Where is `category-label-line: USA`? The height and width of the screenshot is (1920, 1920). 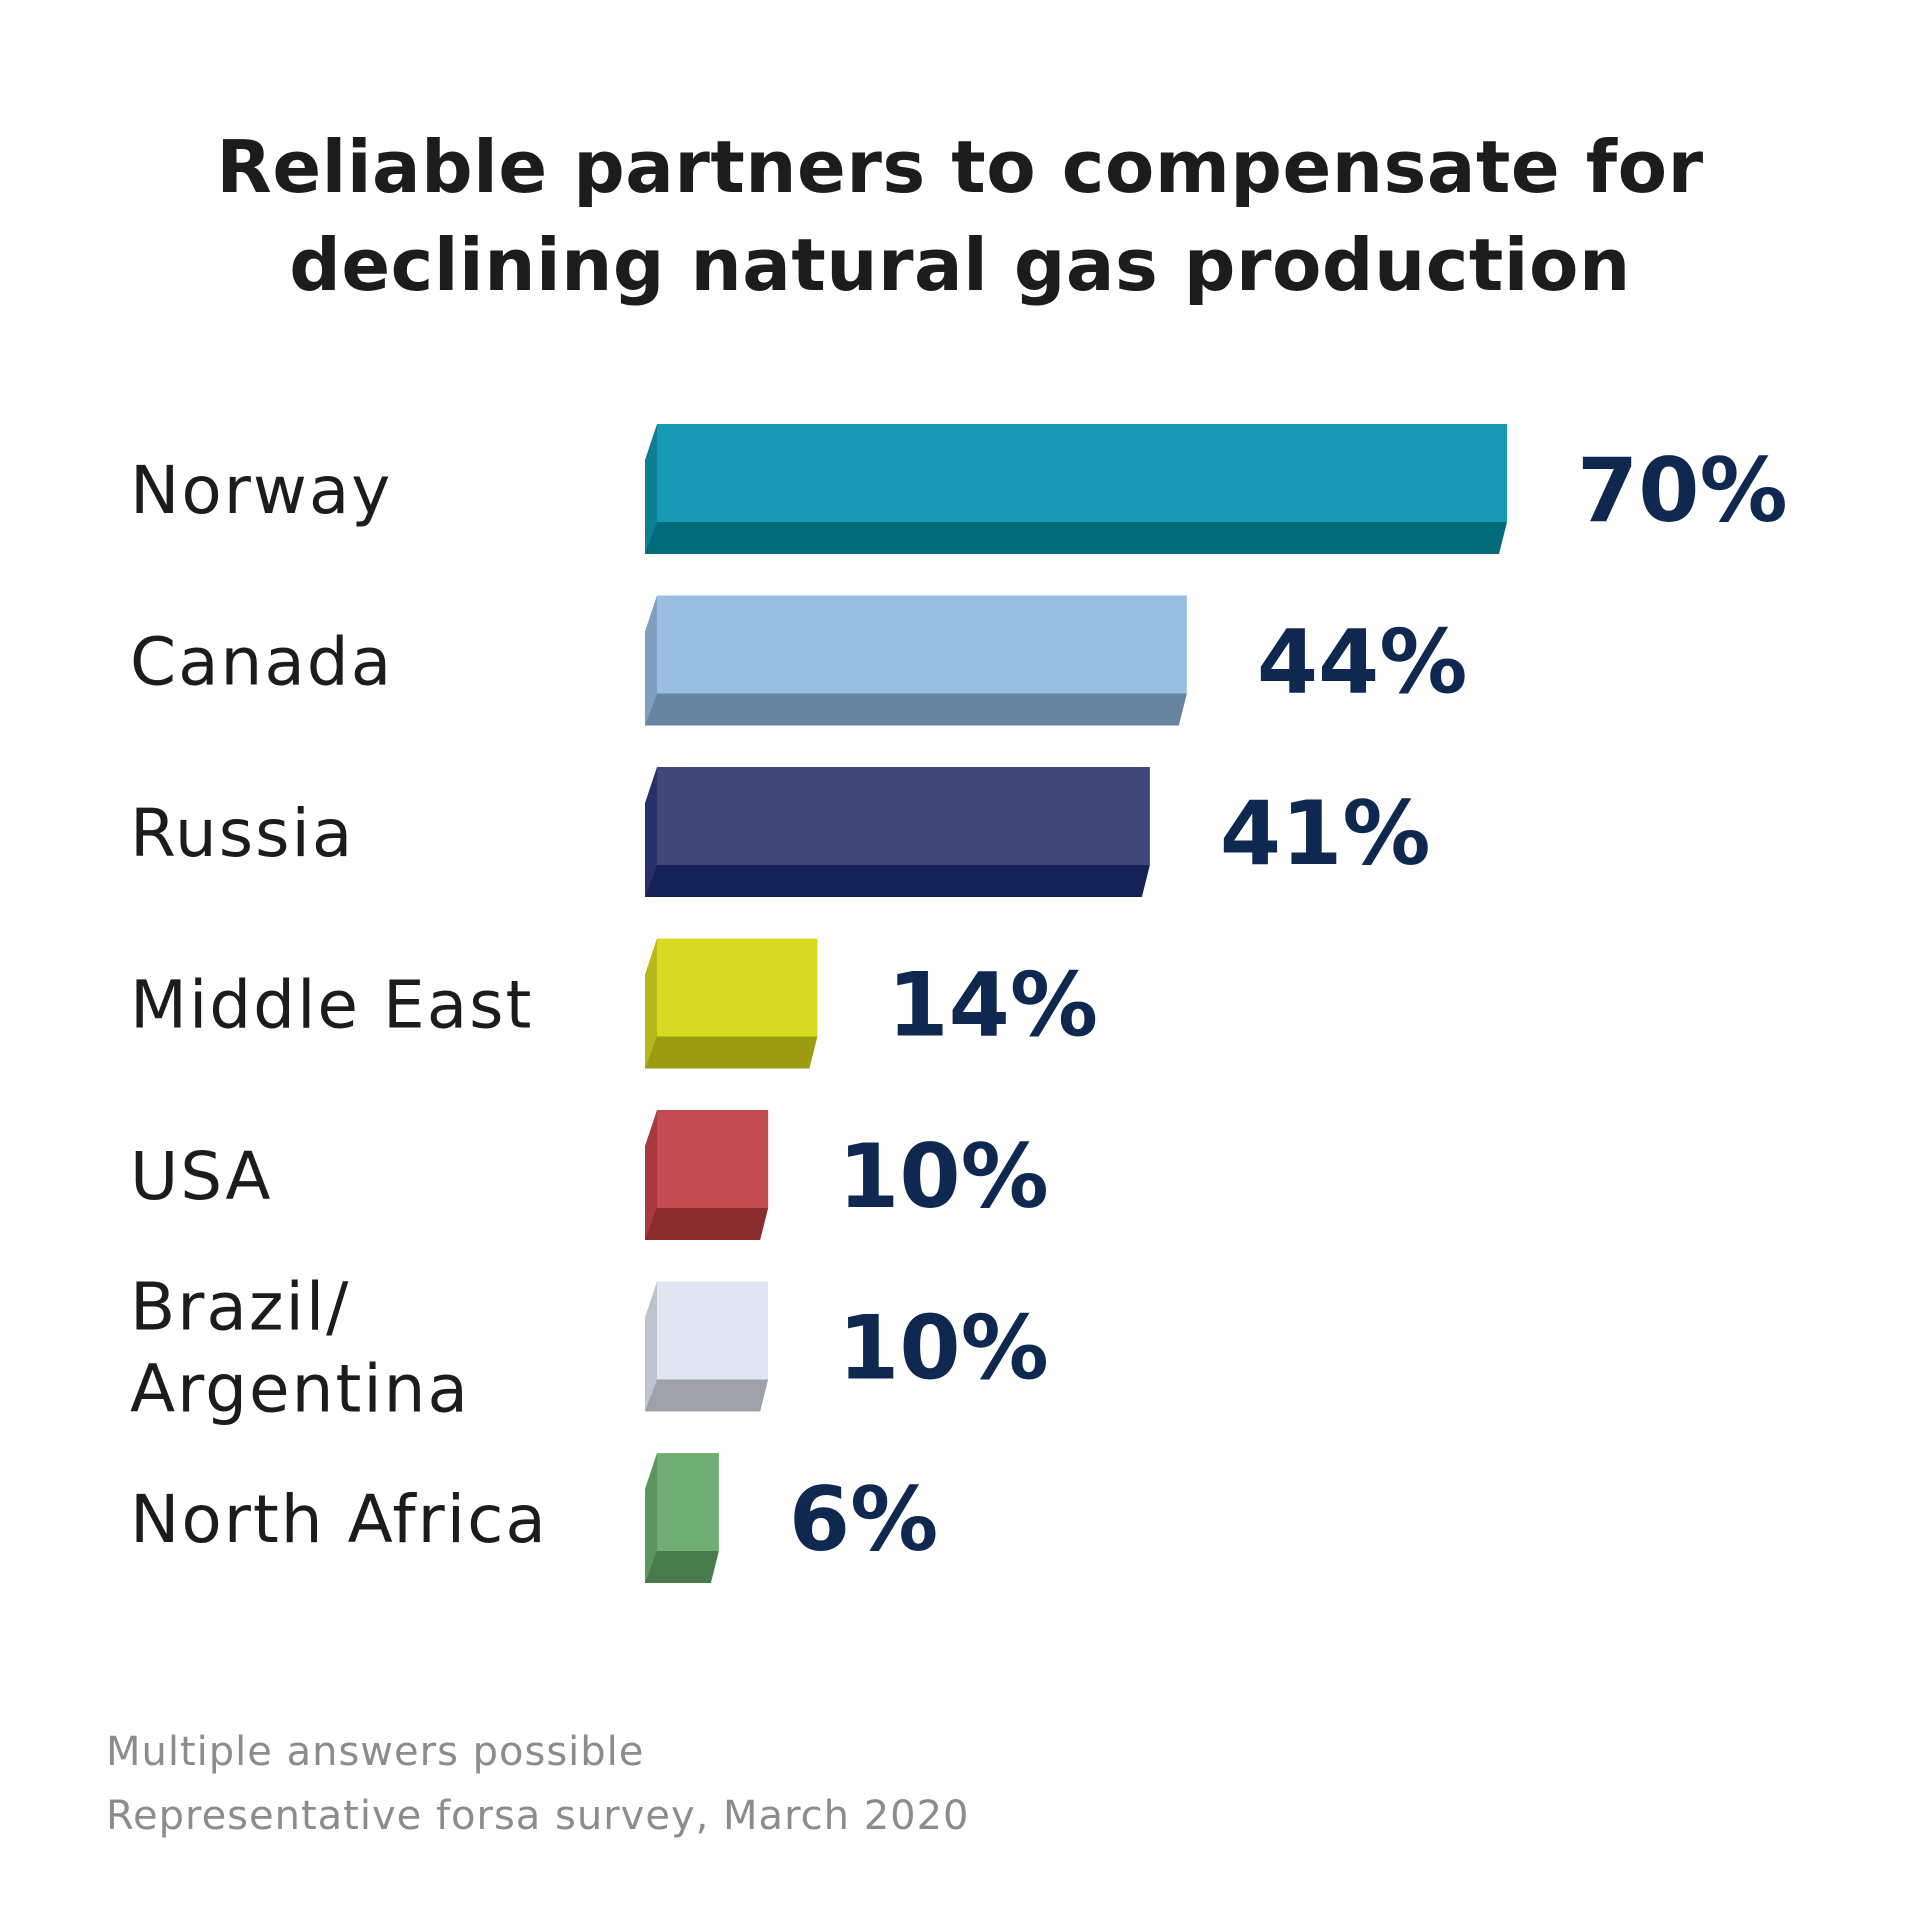 category-label-line: USA is located at coordinates (201, 1176).